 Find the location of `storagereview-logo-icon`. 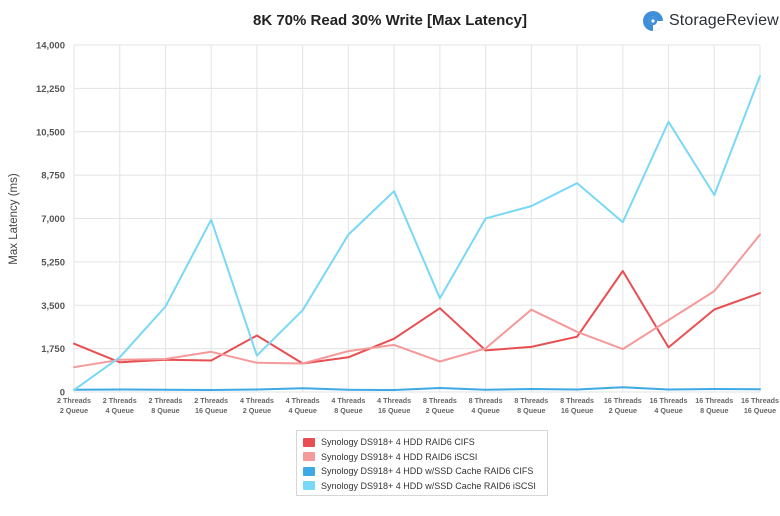

storagereview-logo-icon is located at coordinates (653, 21).